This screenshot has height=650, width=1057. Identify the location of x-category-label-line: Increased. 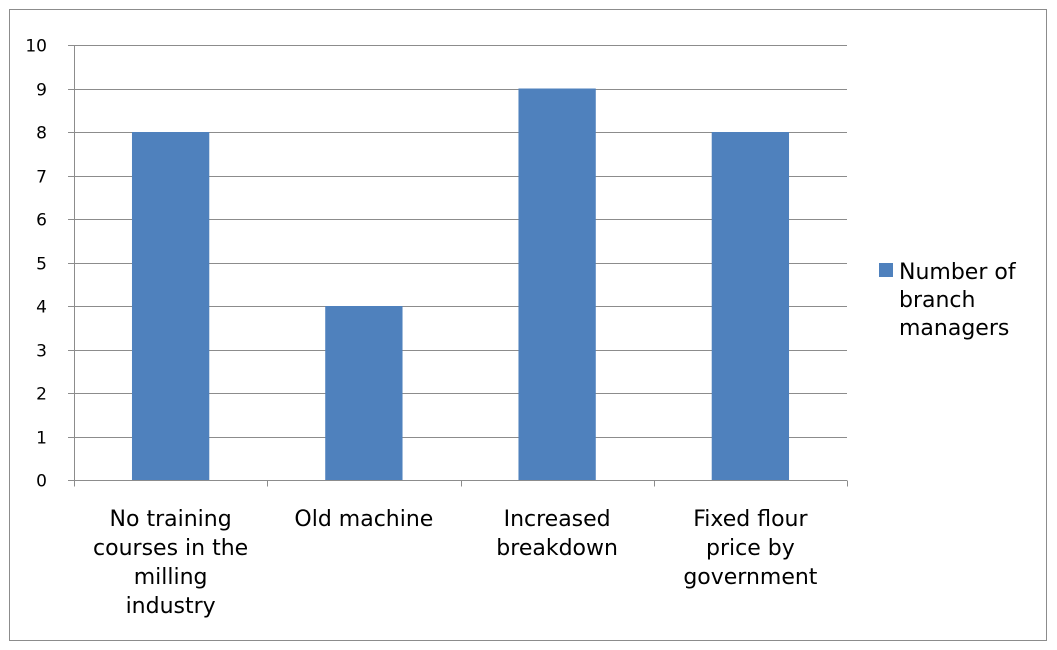
(557, 519).